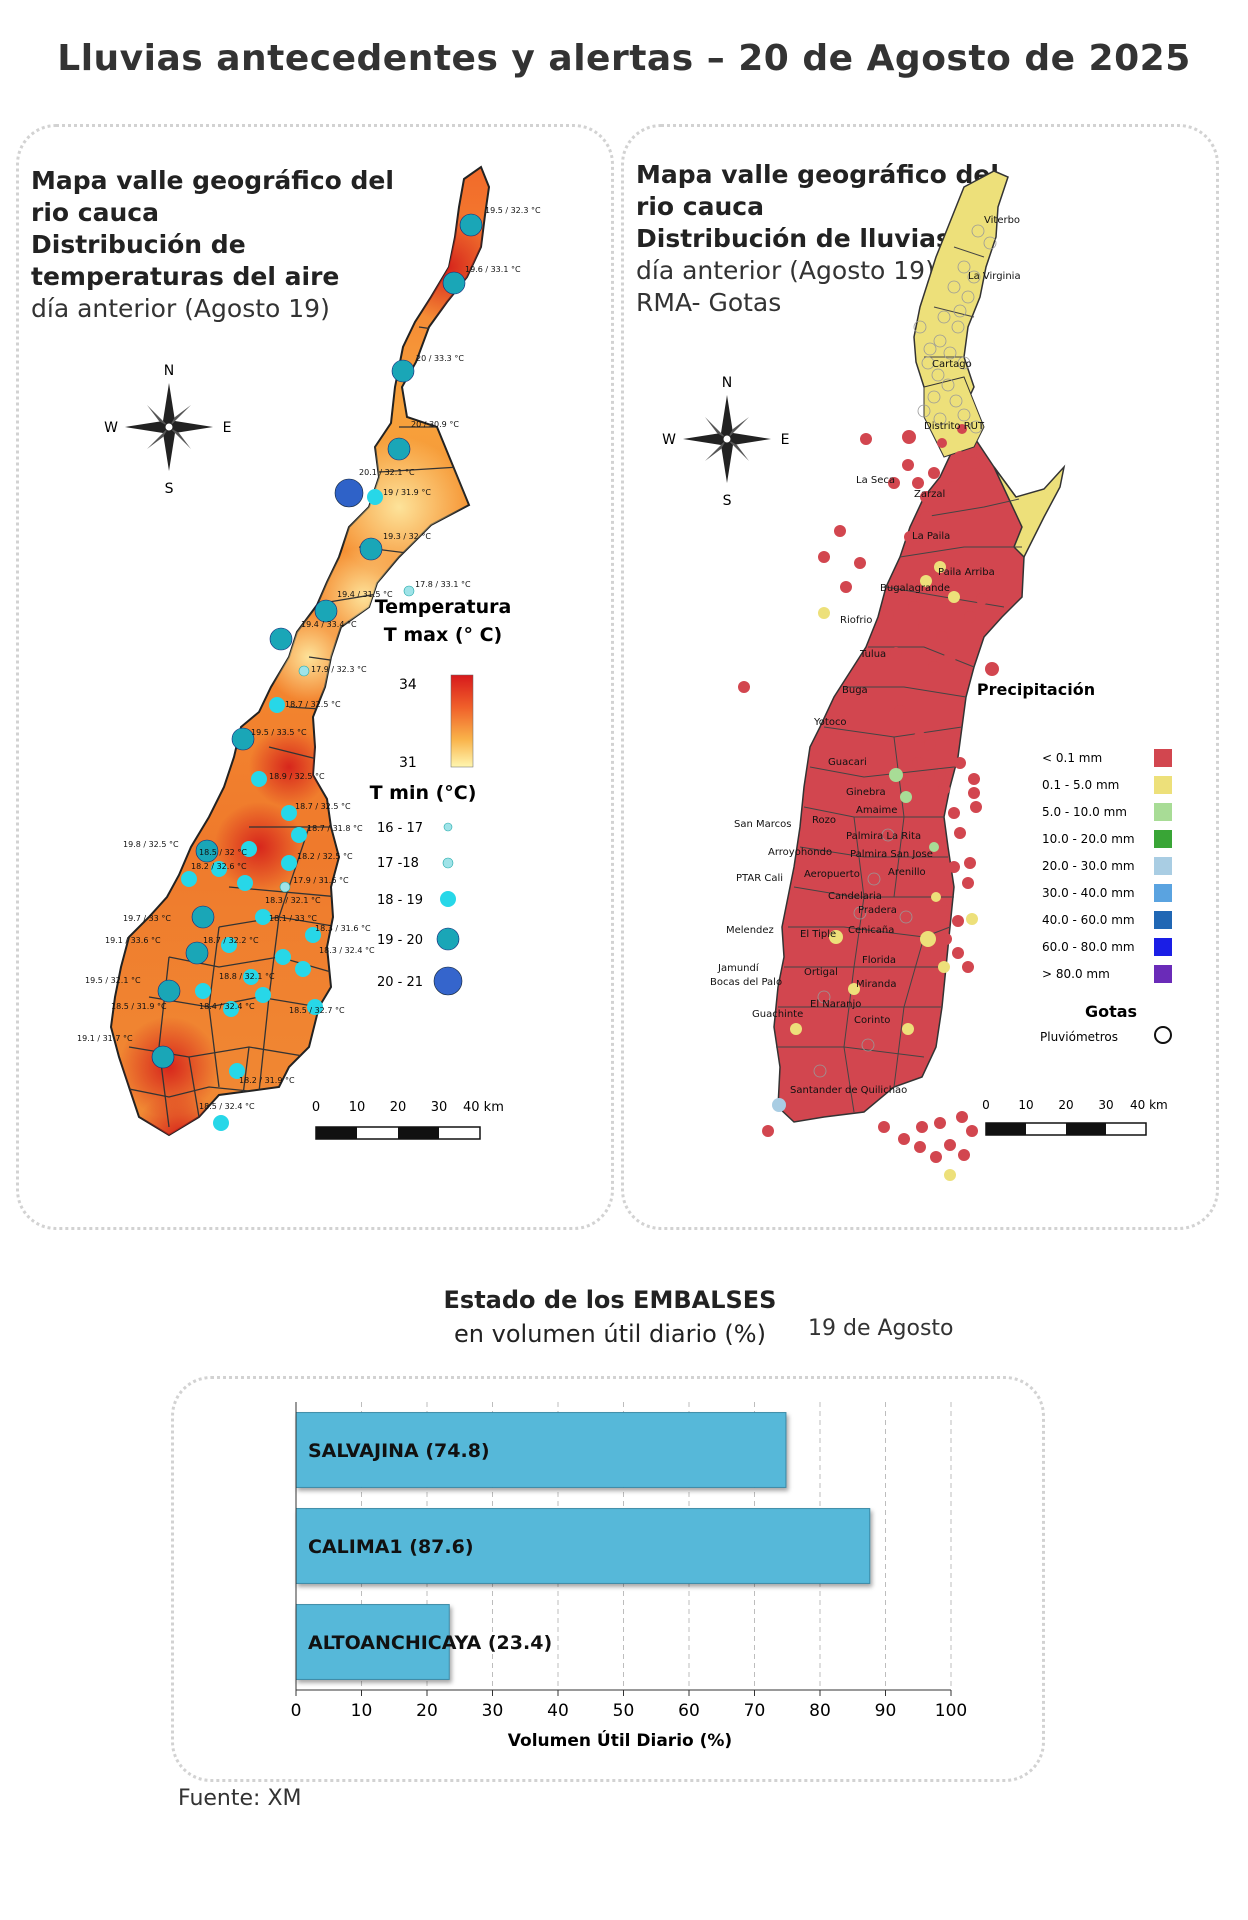  Describe the element at coordinates (408, 763) in the screenshot. I see `tmax-low: 31` at that location.